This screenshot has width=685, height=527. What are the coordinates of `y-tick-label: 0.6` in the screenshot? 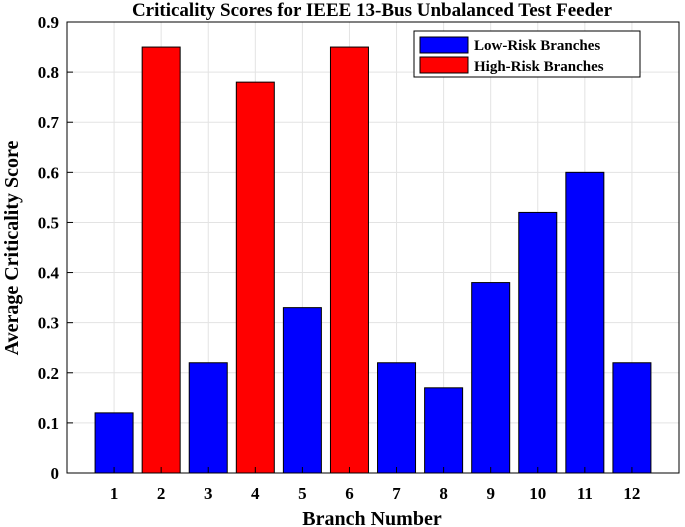 It's located at (48, 172).